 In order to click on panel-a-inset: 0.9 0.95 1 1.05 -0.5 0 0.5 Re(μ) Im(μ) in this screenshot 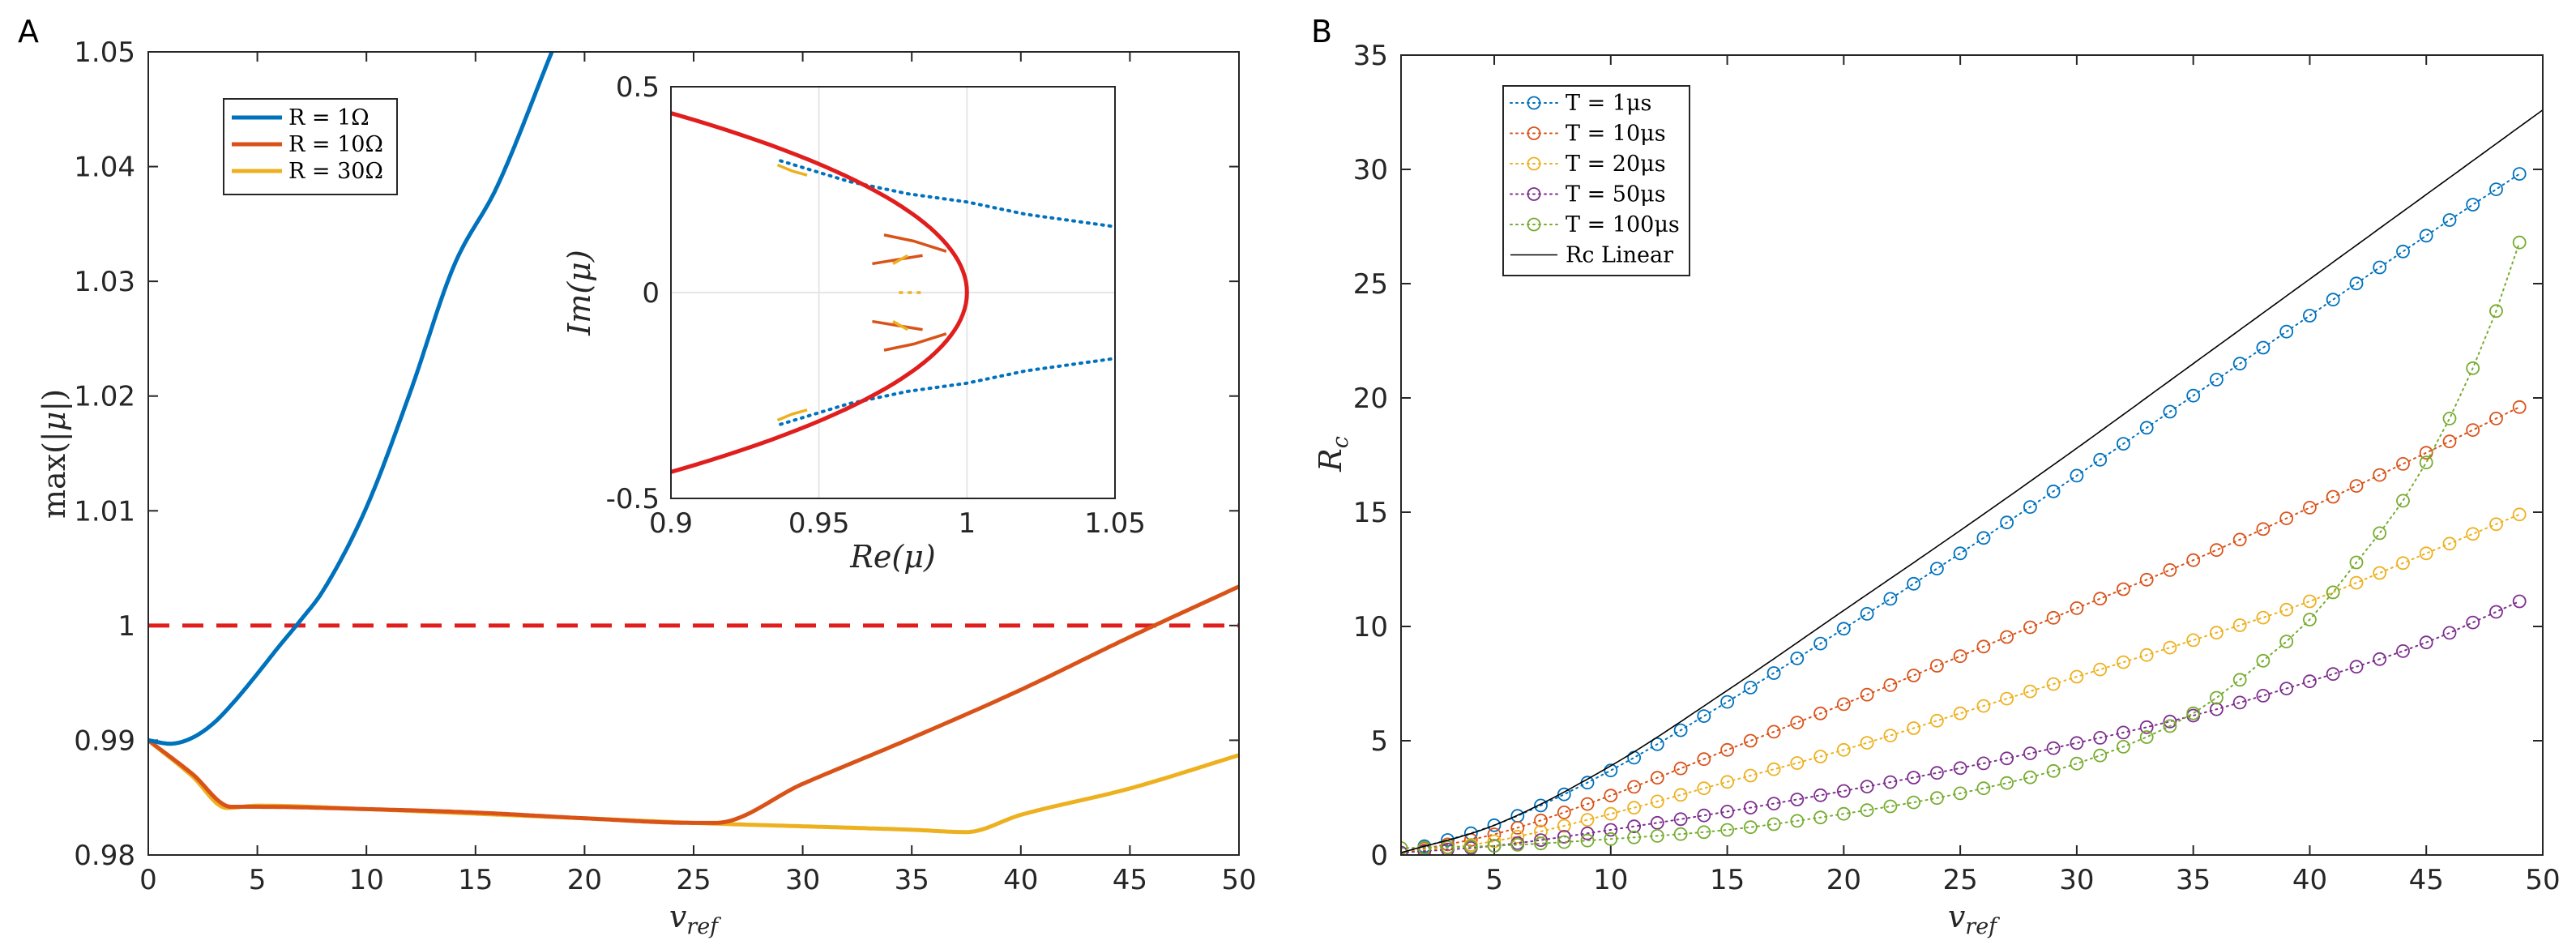, I will do `click(854, 323)`.